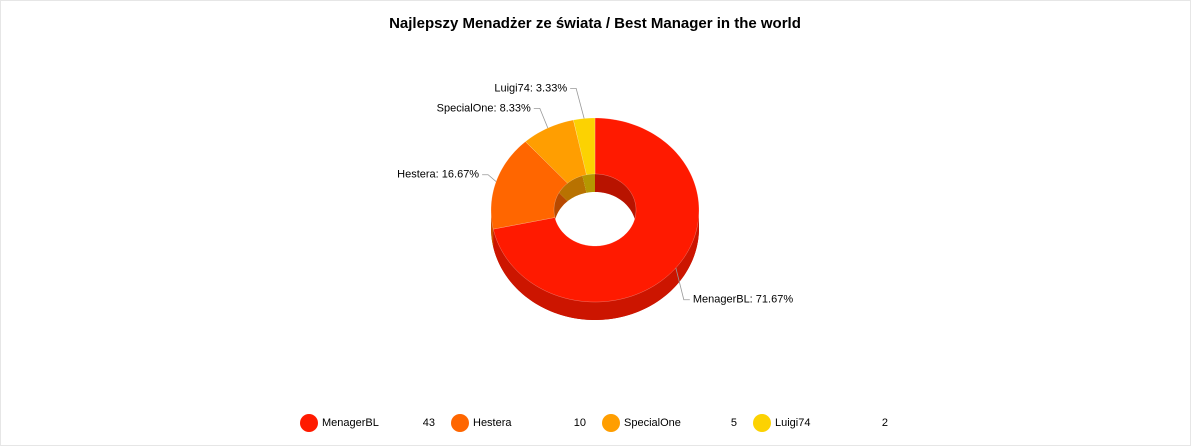  What do you see at coordinates (492, 423) in the screenshot?
I see `legend-label: Hestera` at bounding box center [492, 423].